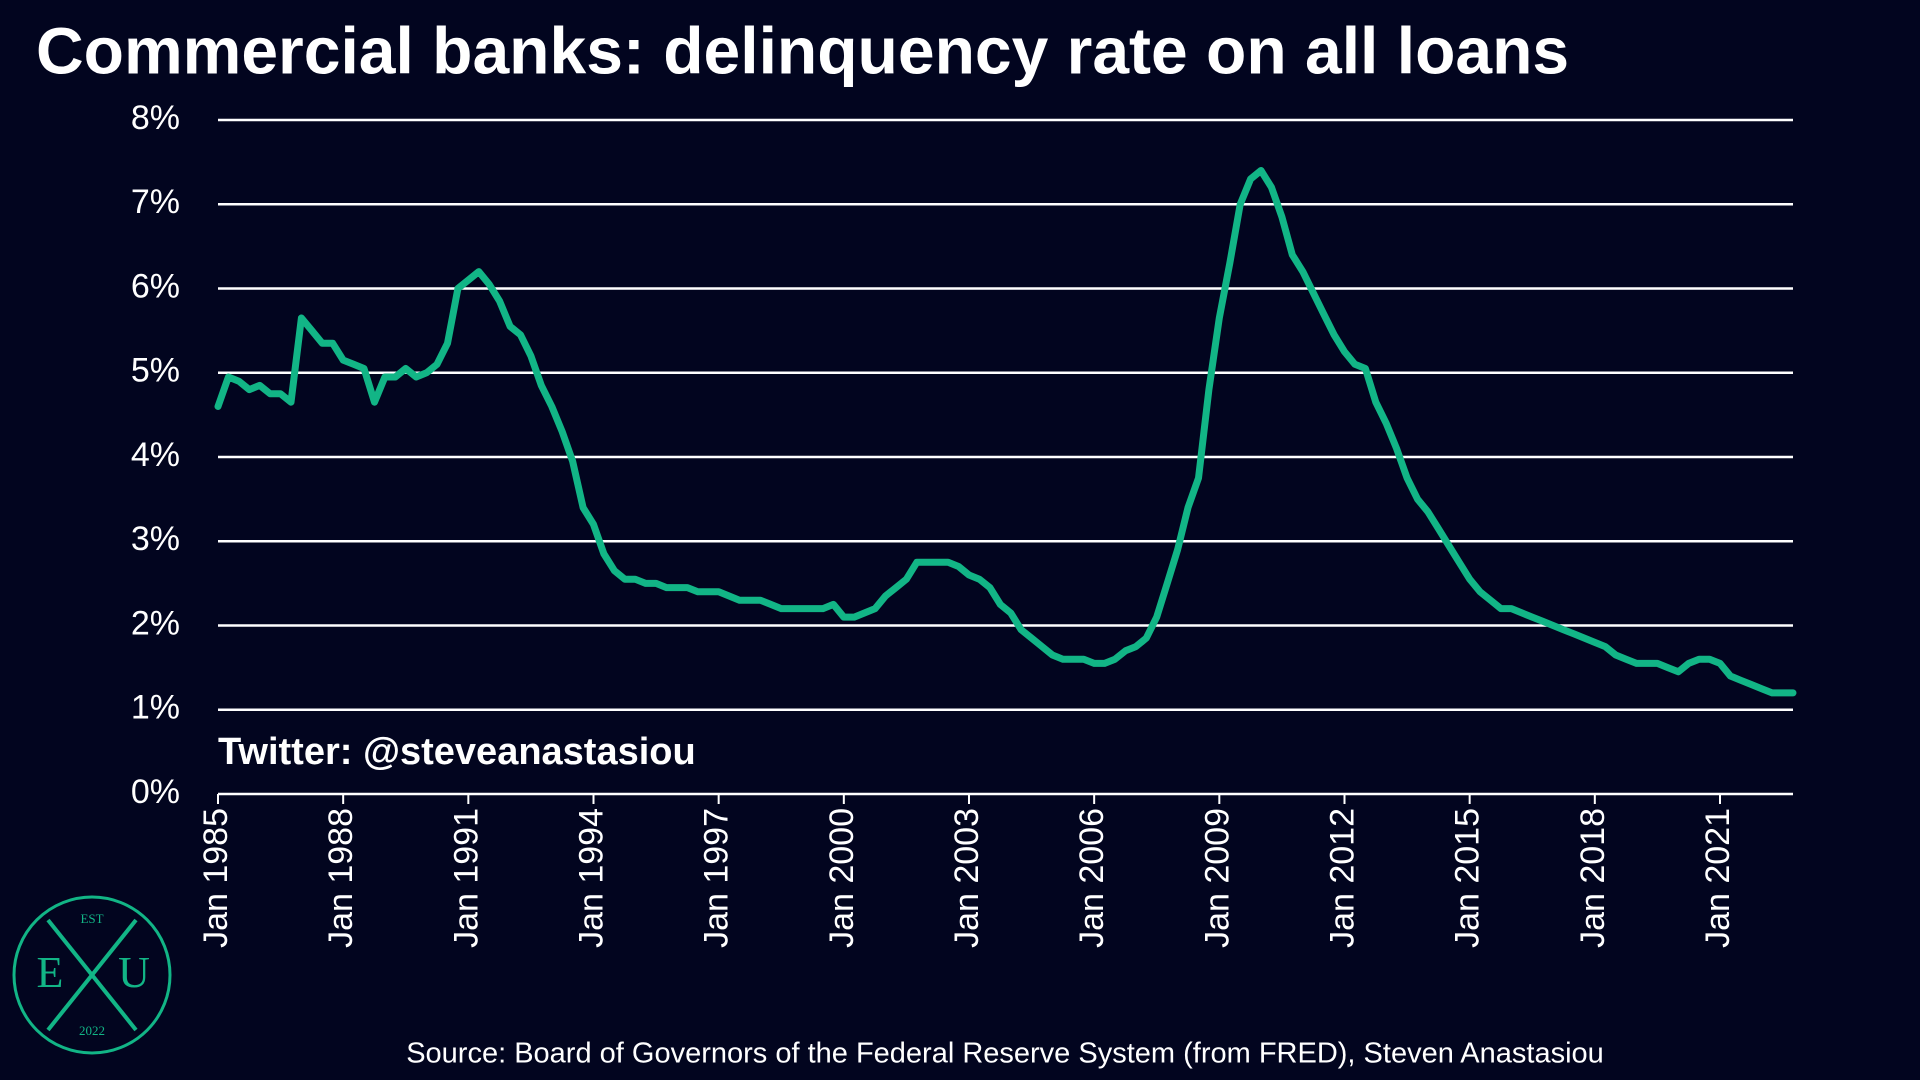 The height and width of the screenshot is (1080, 1920). What do you see at coordinates (842, 878) in the screenshot?
I see `x-tick-label: Jan 2000` at bounding box center [842, 878].